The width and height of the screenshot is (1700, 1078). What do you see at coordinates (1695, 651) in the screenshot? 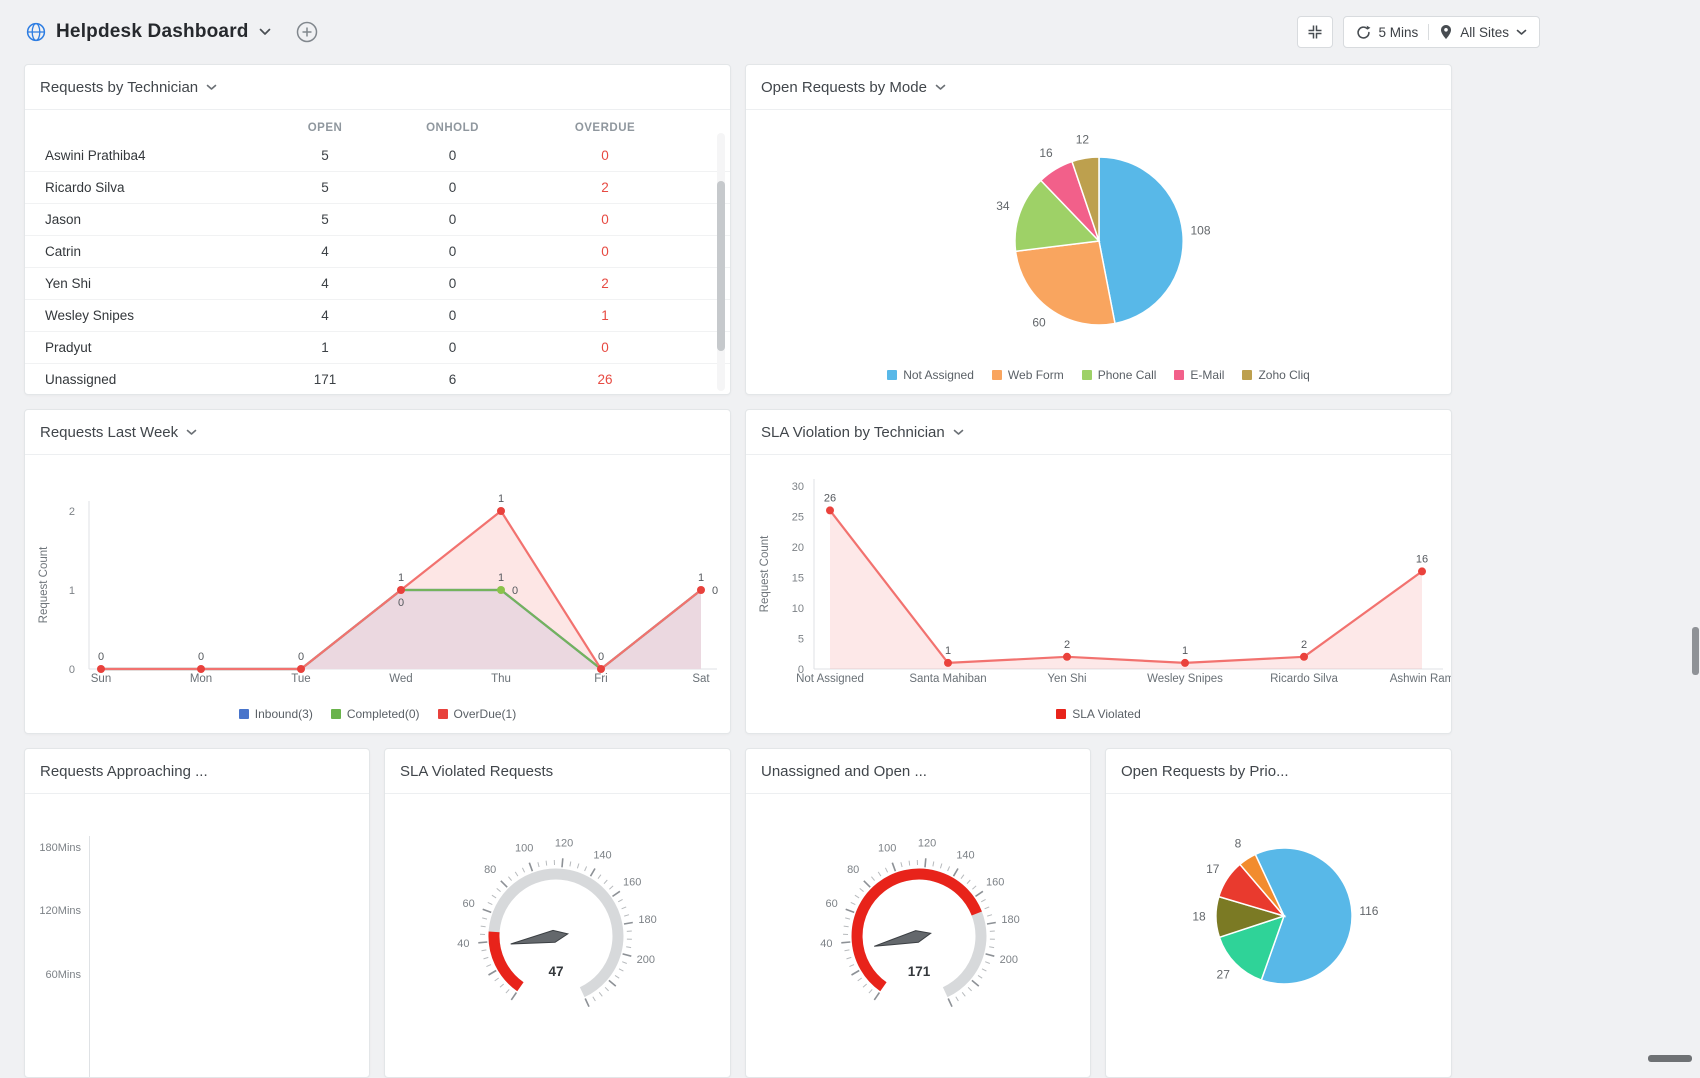
I see `vertical-scrollbar-thumb` at bounding box center [1695, 651].